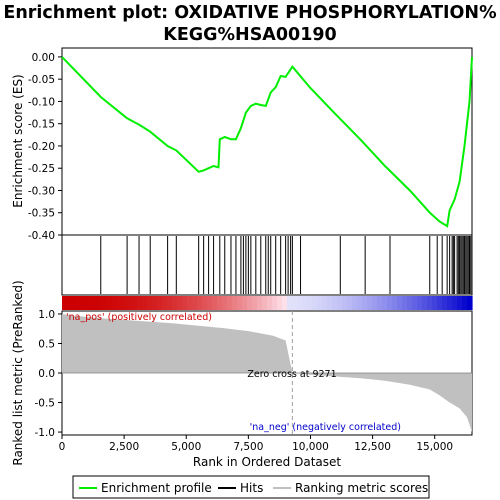  What do you see at coordinates (249, 35) in the screenshot?
I see `chart-title-line2: KEGG%HSA00190` at bounding box center [249, 35].